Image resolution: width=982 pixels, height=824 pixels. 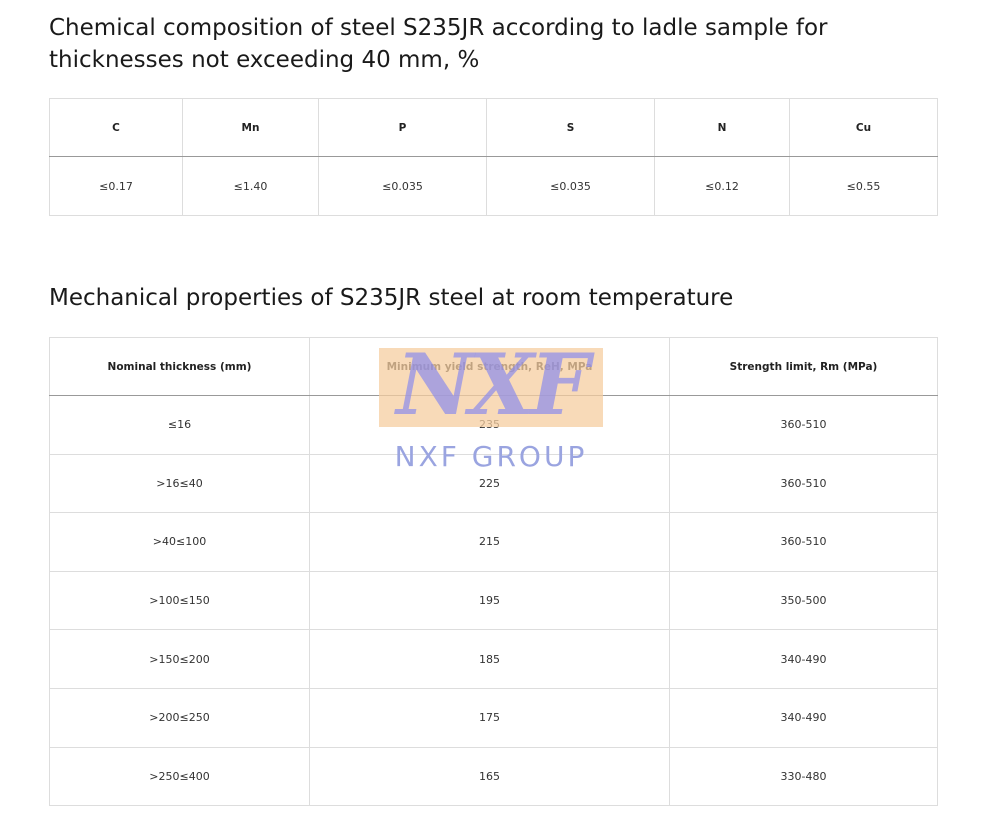 What do you see at coordinates (179, 659) in the screenshot?
I see `cell: >150≤200` at bounding box center [179, 659].